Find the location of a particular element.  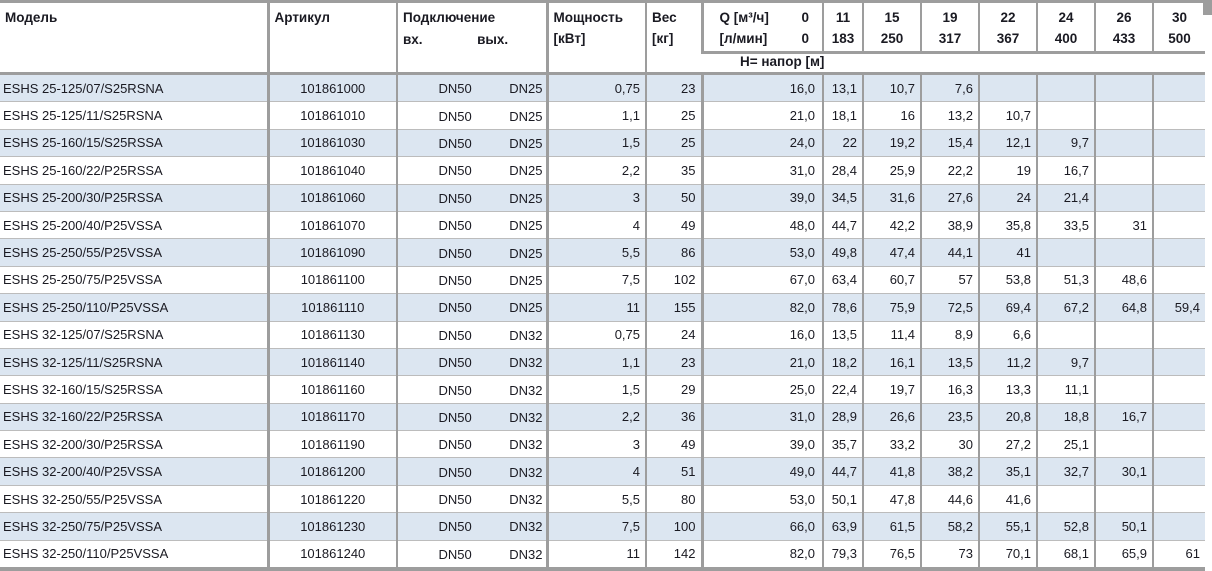

head-value: 18,2 is located at coordinates (842, 362).